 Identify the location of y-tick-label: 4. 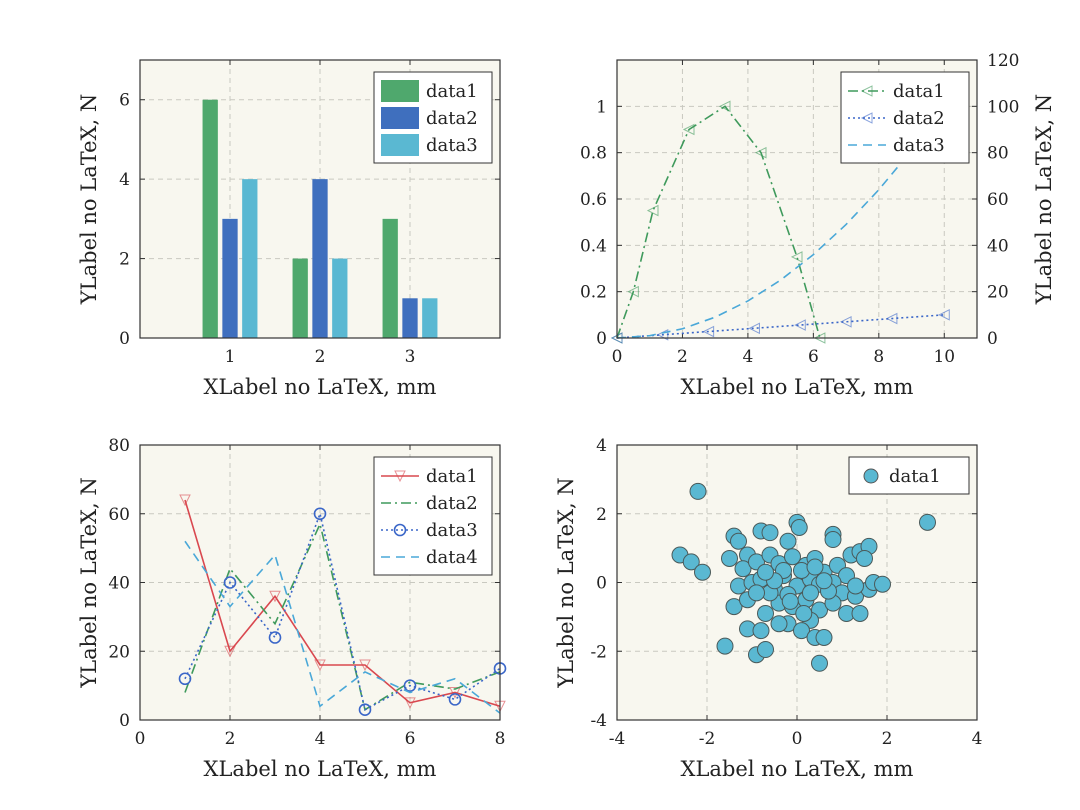
(601, 446).